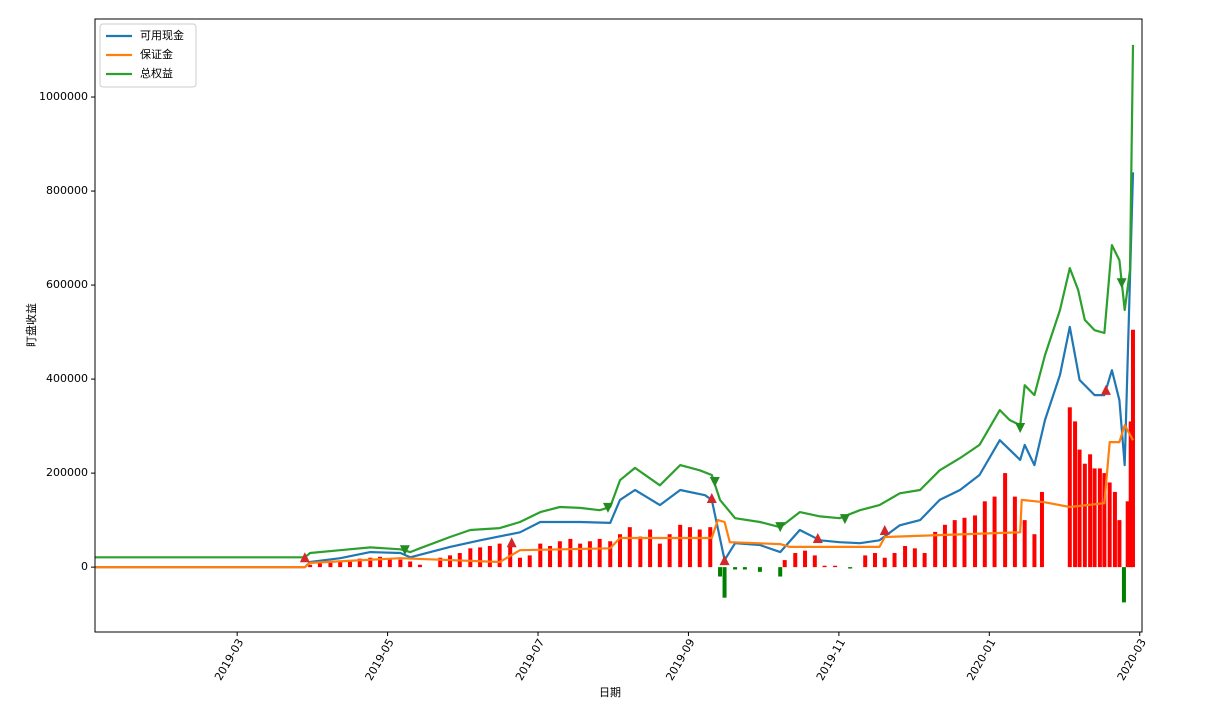  What do you see at coordinates (680, 660) in the screenshot?
I see `x-tick-label: 2019-09` at bounding box center [680, 660].